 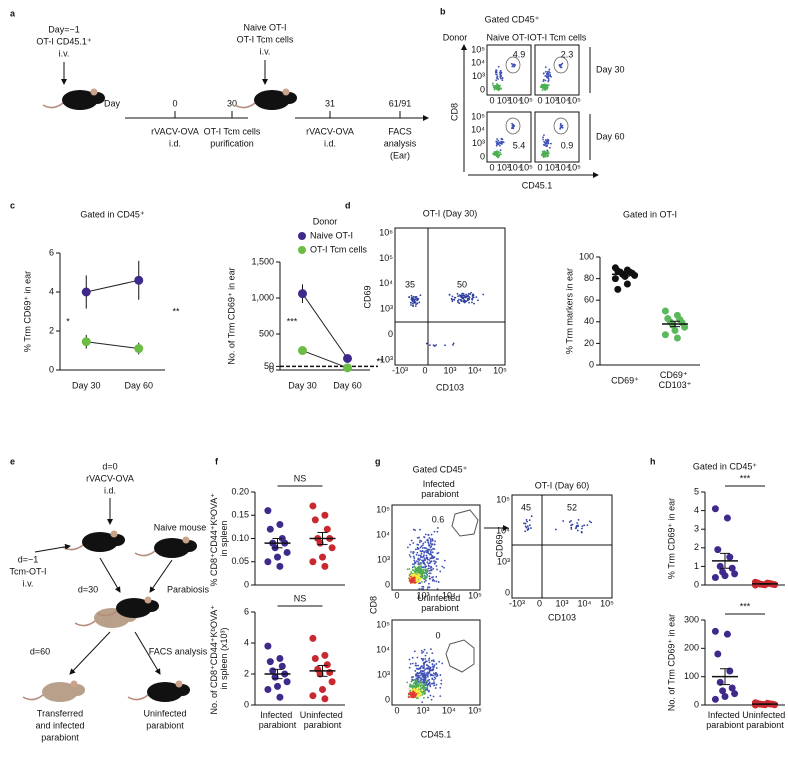 I want to click on timeline-day: 0, so click(x=174, y=103).